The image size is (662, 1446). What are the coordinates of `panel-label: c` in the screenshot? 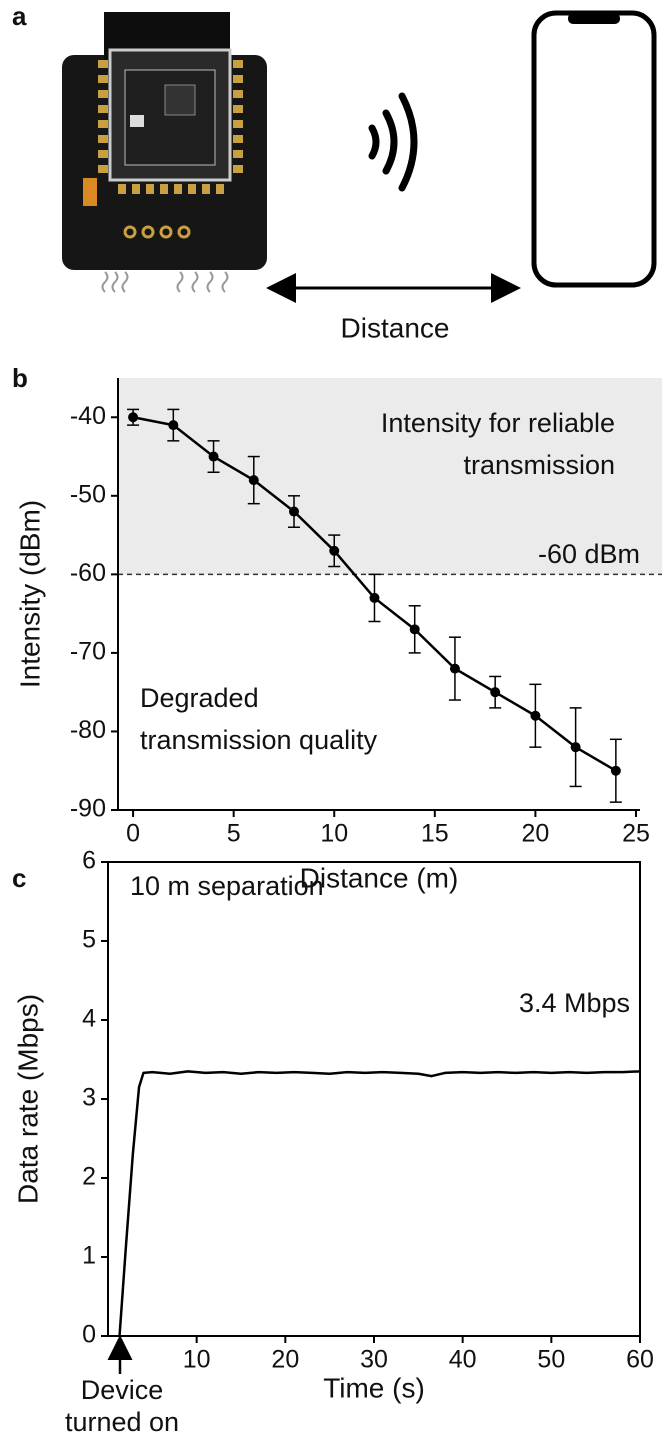 It's located at (19, 878).